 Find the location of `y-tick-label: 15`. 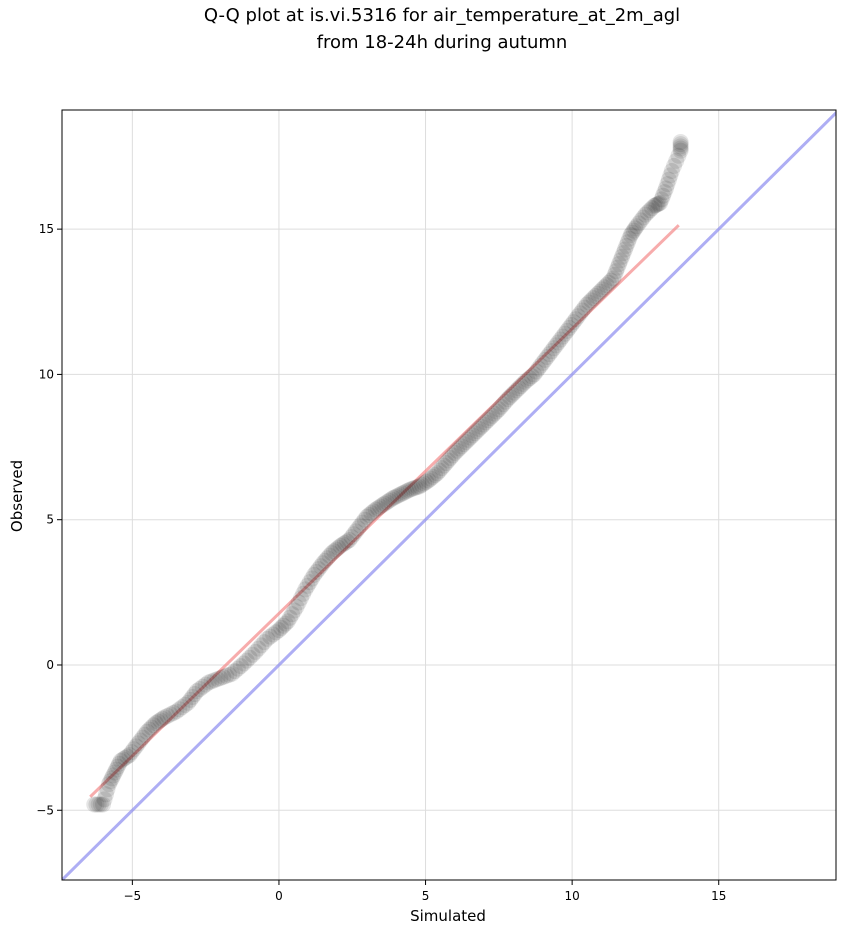

y-tick-label: 15 is located at coordinates (46, 229).